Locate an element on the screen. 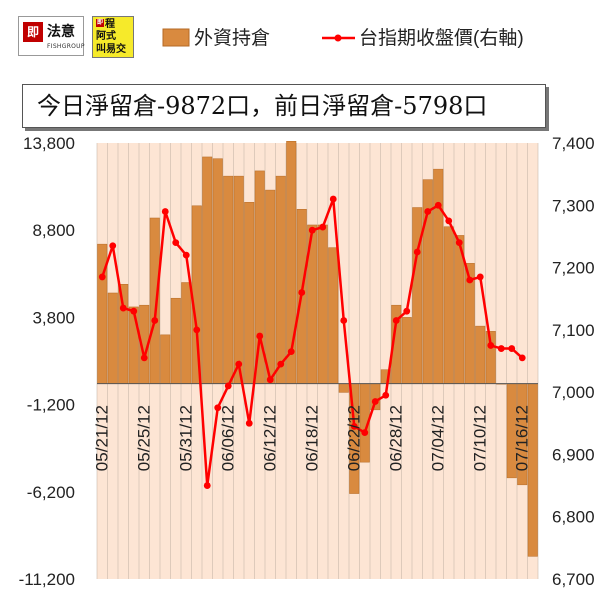  right-tick-label: 7,200 is located at coordinates (573, 268).